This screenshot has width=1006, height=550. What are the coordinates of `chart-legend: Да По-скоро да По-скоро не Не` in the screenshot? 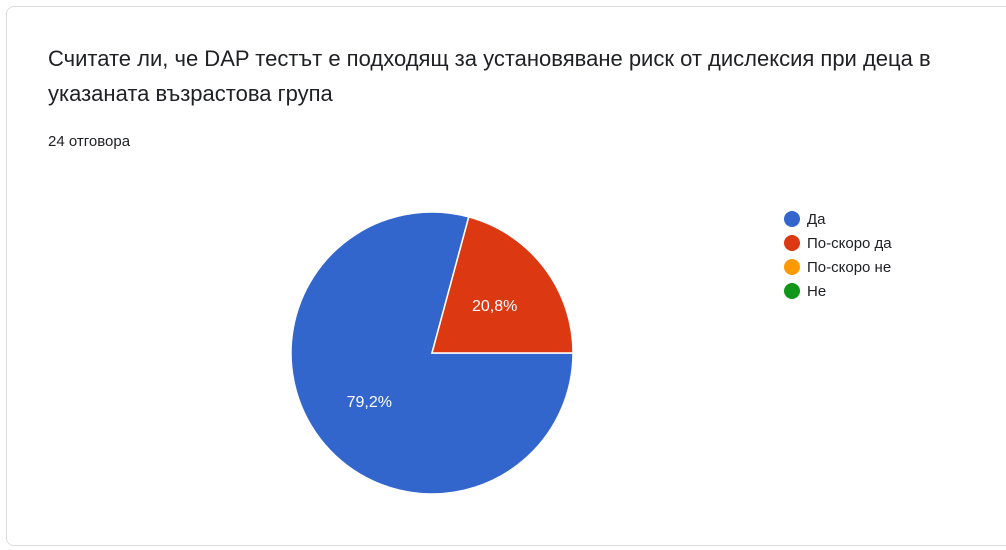 It's located at (838, 255).